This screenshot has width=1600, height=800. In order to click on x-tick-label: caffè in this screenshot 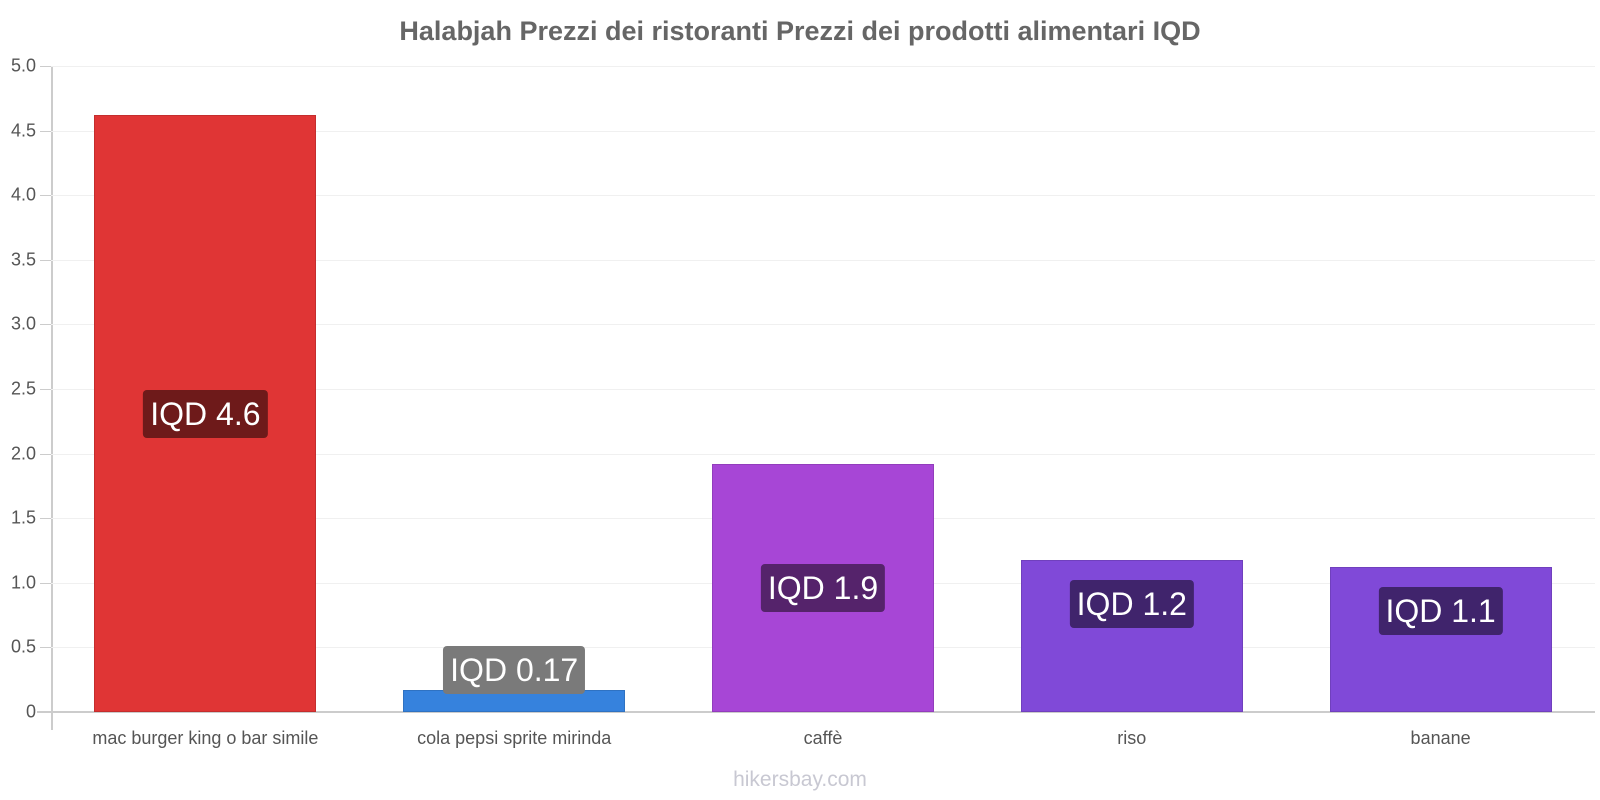, I will do `click(823, 738)`.